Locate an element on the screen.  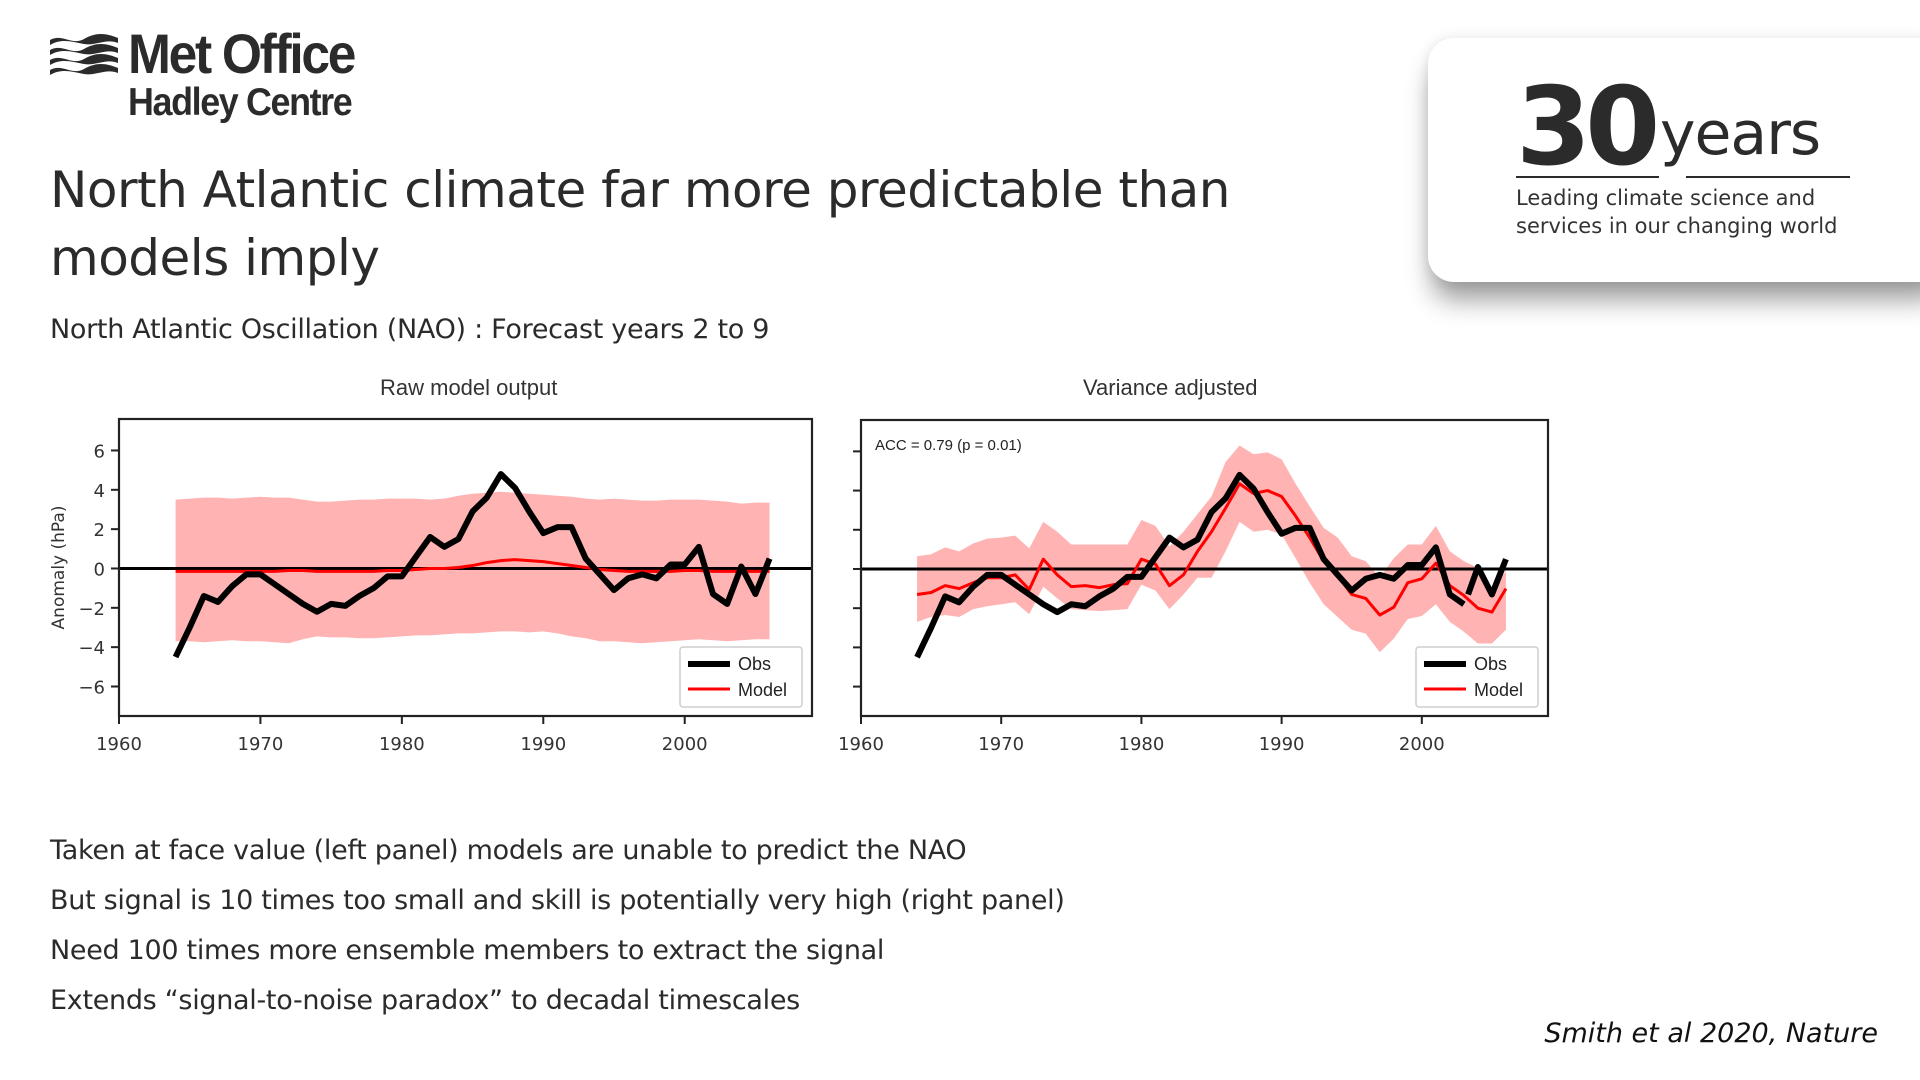
met-office-waves-icon is located at coordinates (84, 54).